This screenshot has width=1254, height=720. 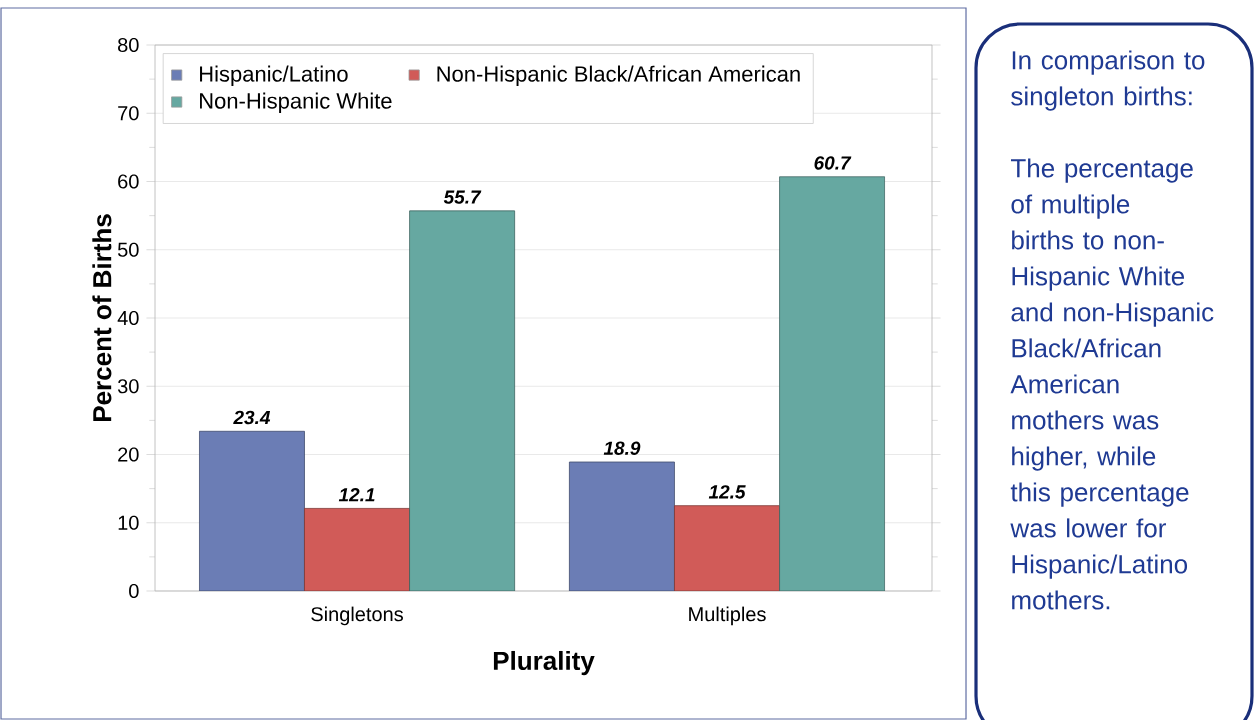 What do you see at coordinates (128, 45) in the screenshot?
I see `y-tick-label: 80` at bounding box center [128, 45].